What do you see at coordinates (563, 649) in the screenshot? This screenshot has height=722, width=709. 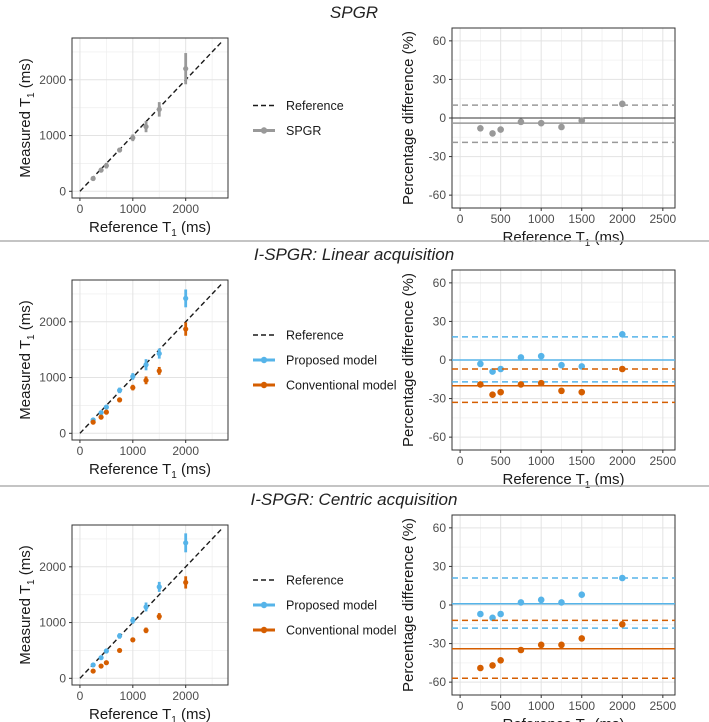 I see `diff-series-conventional-model` at bounding box center [563, 649].